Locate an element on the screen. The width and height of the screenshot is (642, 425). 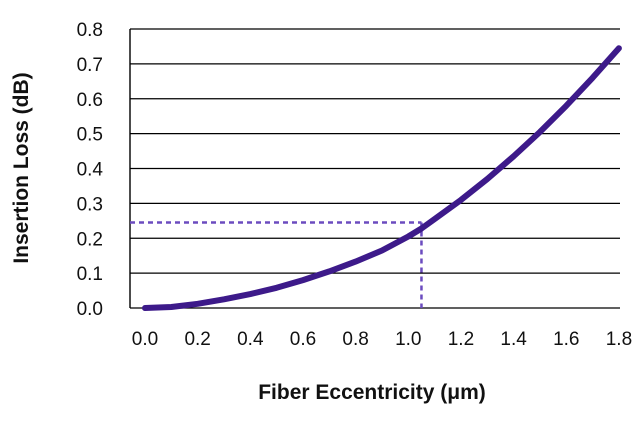
x-tick-label: 1.0 is located at coordinates (408, 339).